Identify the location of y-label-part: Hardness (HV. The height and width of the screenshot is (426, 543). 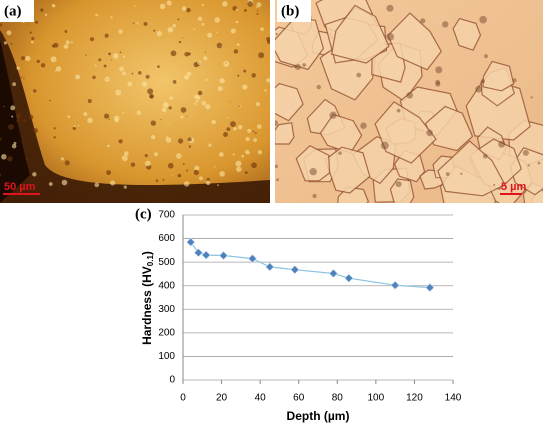
(147, 305).